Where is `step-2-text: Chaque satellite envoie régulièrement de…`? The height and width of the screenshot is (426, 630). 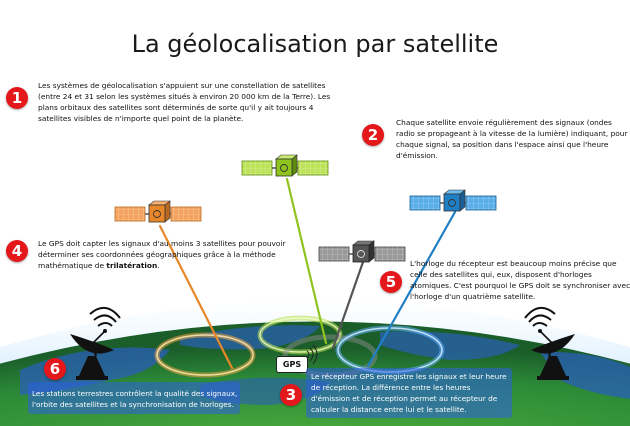 step-2-text: Chaque satellite envoie régulièrement de… is located at coordinates (512, 139).